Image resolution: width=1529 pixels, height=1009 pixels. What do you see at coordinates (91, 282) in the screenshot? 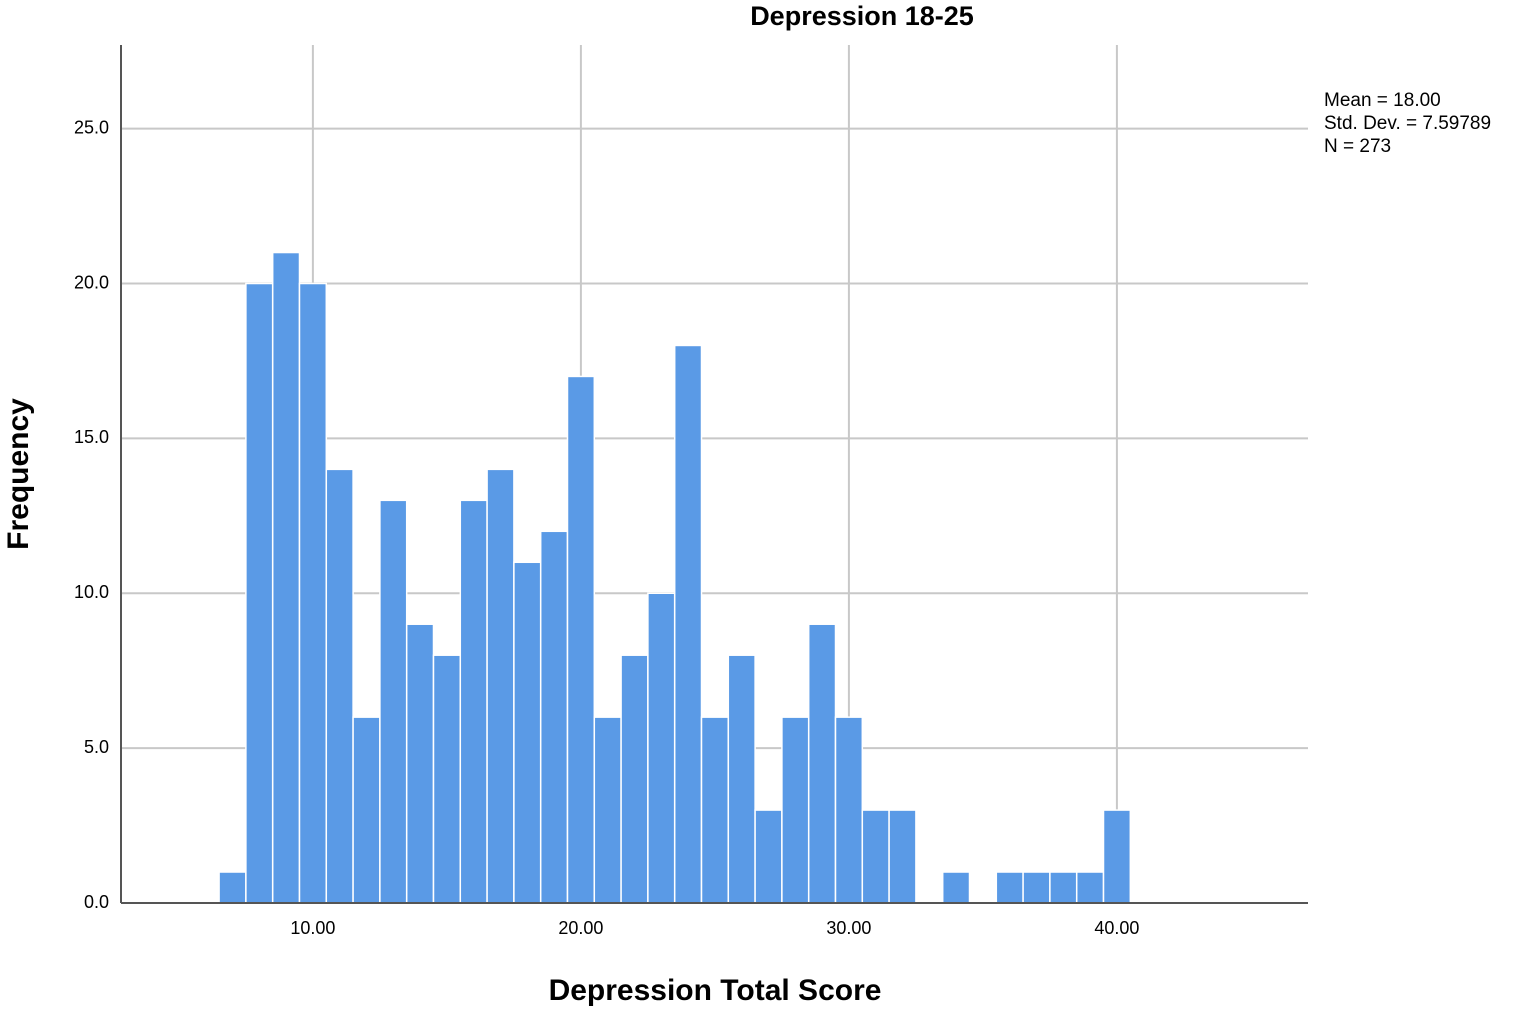
I see `y-tick-label: 20.0` at bounding box center [91, 282].